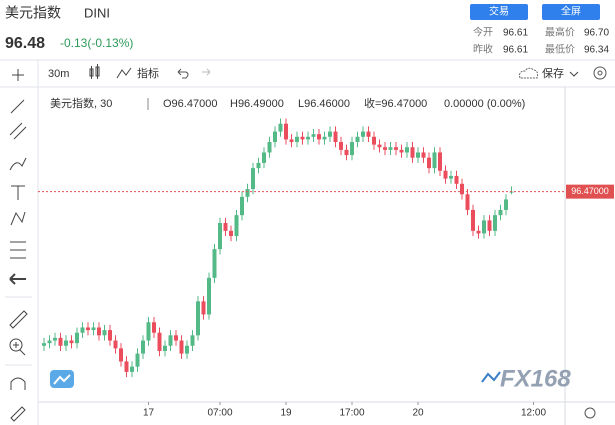  I want to click on x-tick-label: 17, so click(149, 413).